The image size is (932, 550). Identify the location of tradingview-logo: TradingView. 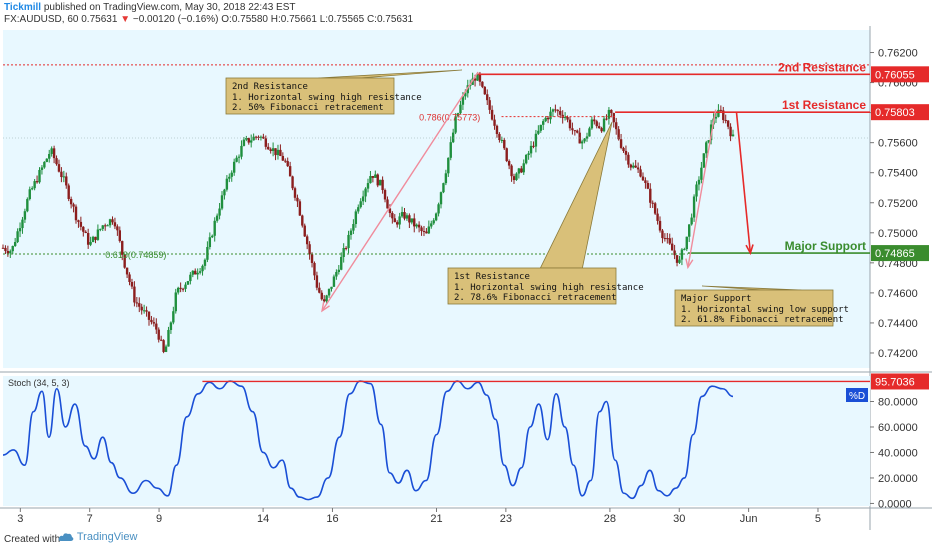
(97, 537).